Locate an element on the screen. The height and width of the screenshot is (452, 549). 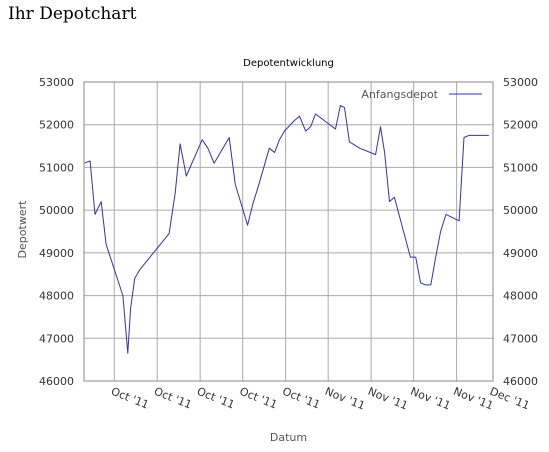
y-tick-label-right: 51000 is located at coordinates (520, 167).